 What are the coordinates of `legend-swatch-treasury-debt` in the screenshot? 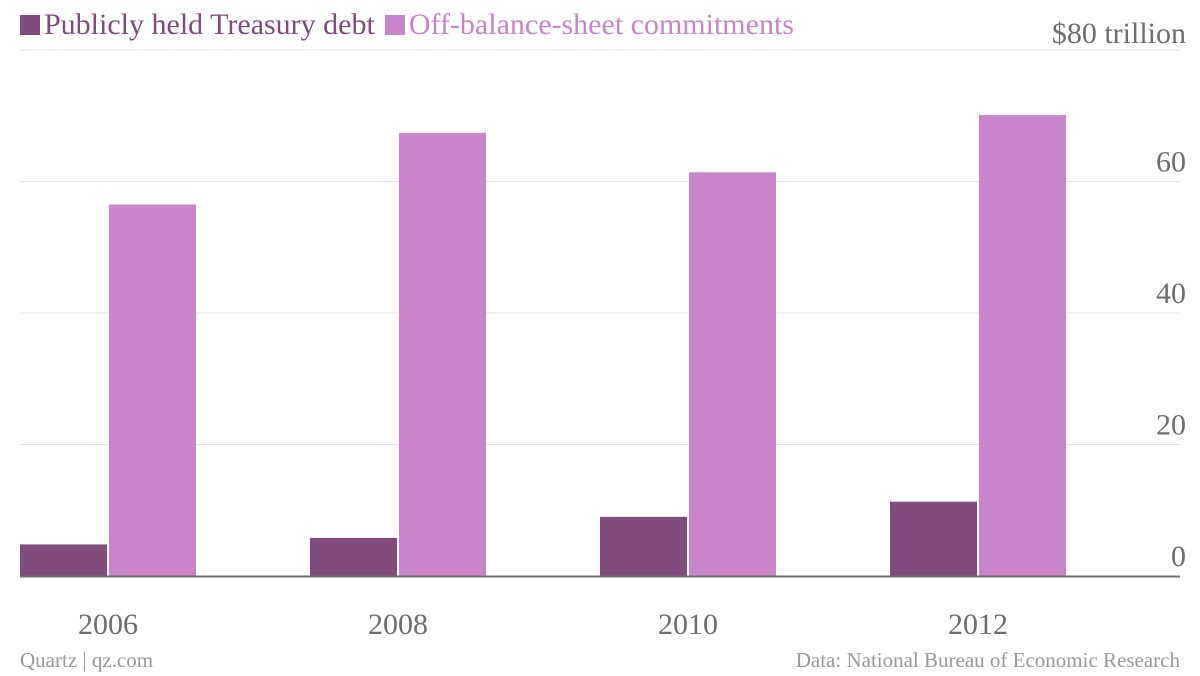 It's located at (30, 25).